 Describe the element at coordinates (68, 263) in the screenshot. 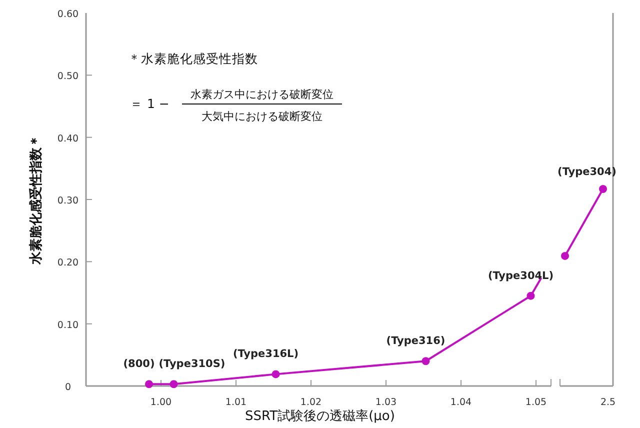

I see `y-tick-label: 0.20` at that location.